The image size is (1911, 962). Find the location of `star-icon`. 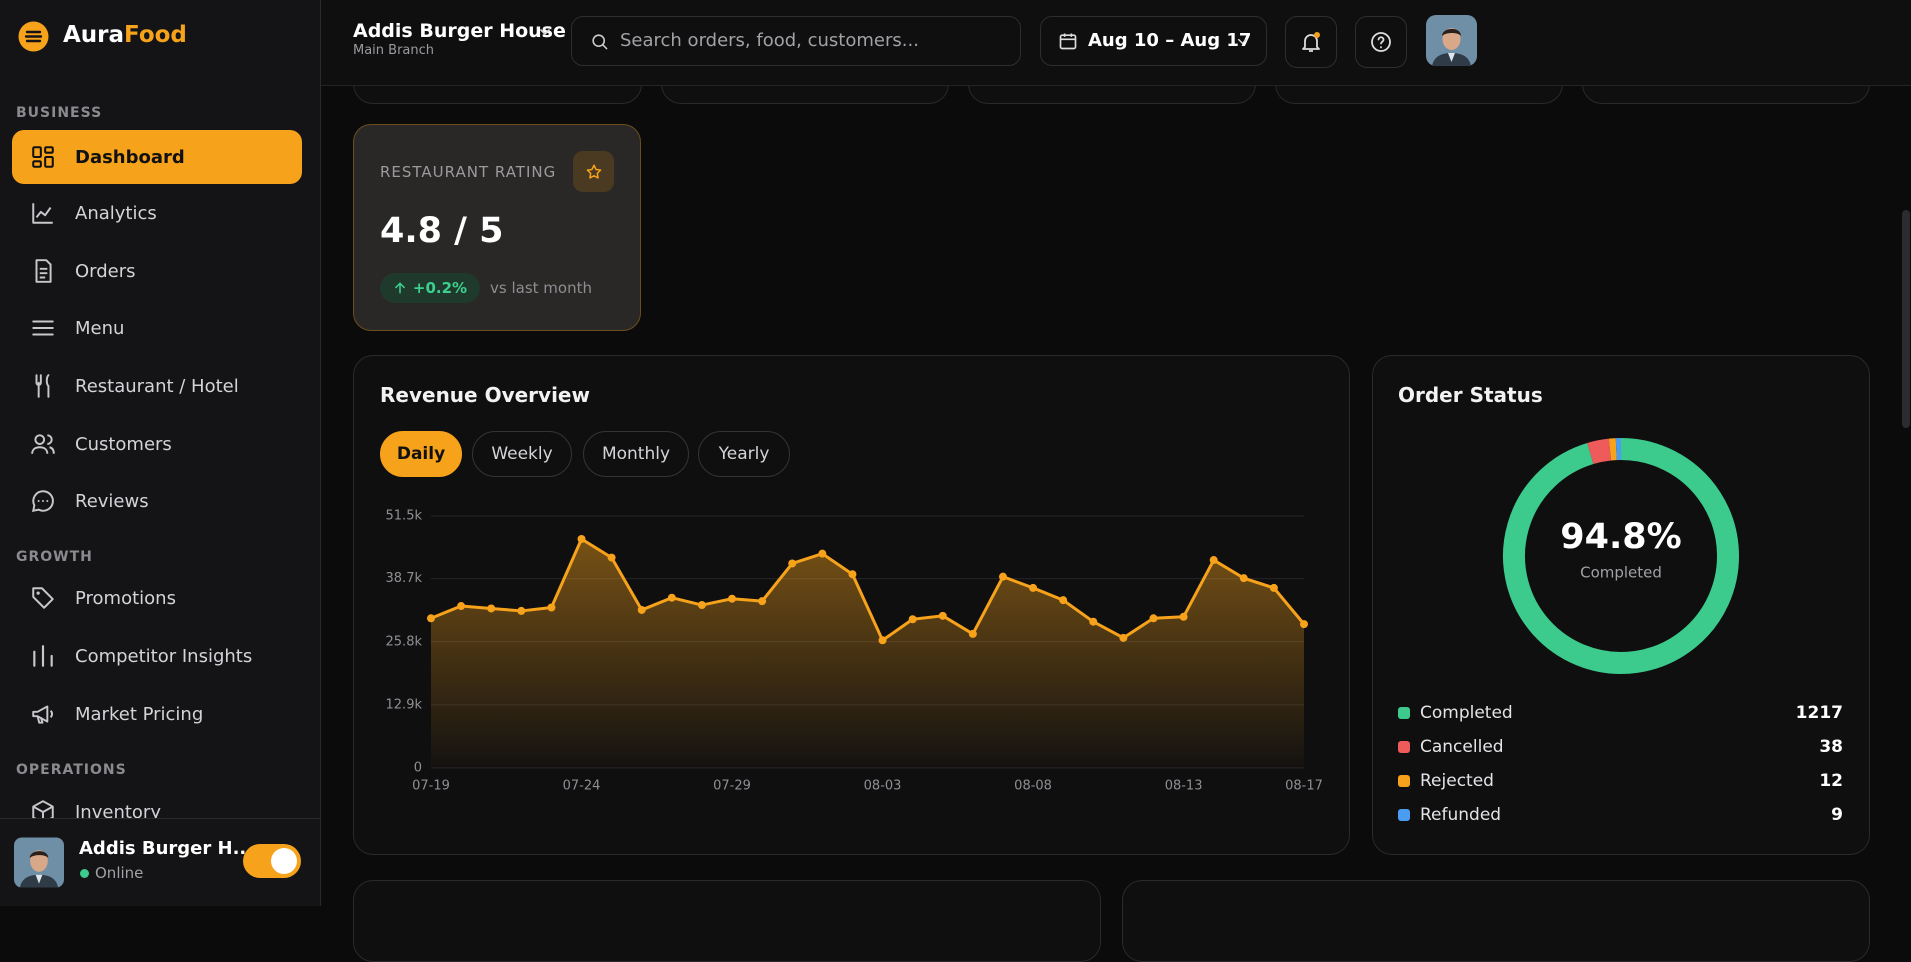

star-icon is located at coordinates (593, 171).